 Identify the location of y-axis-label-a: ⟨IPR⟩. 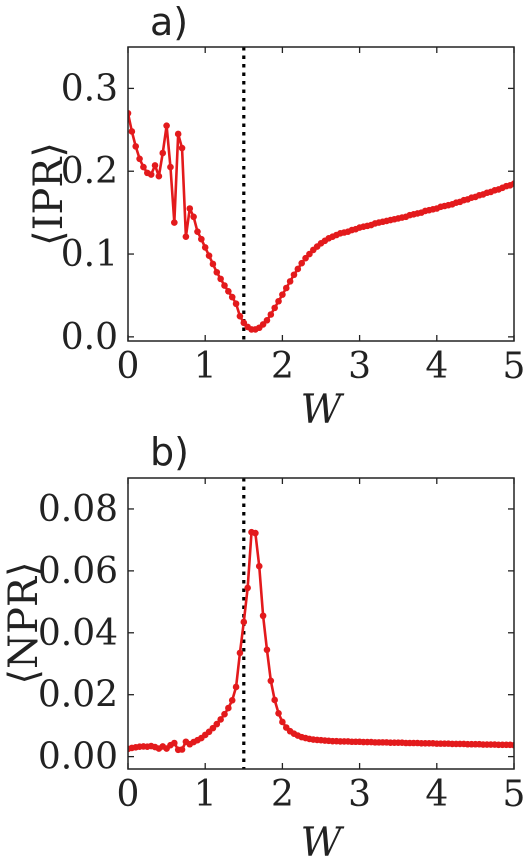
(49, 194).